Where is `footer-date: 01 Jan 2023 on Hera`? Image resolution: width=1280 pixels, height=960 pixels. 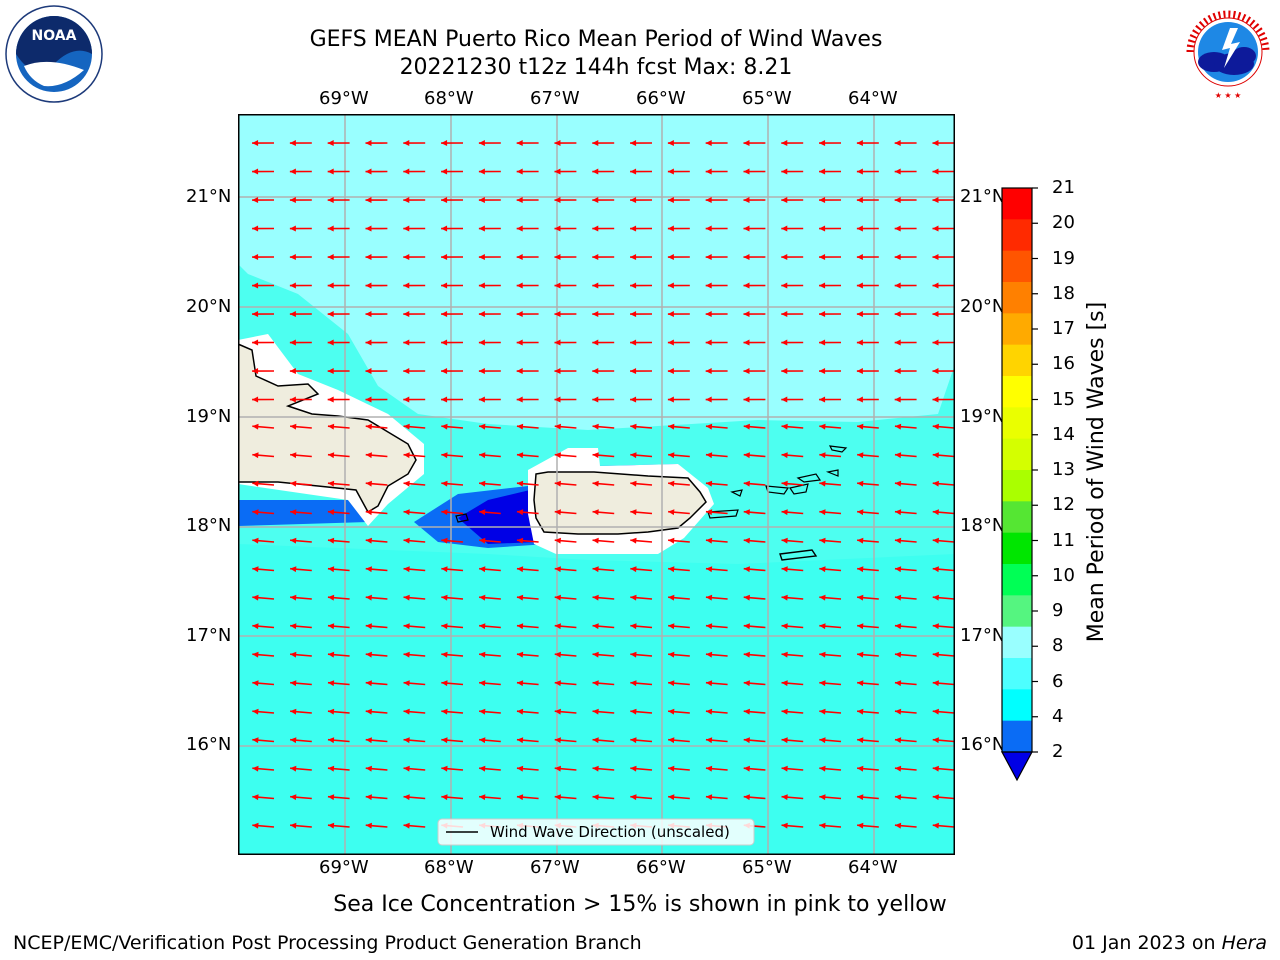
footer-date: 01 Jan 2023 on Hera is located at coordinates (1169, 943).